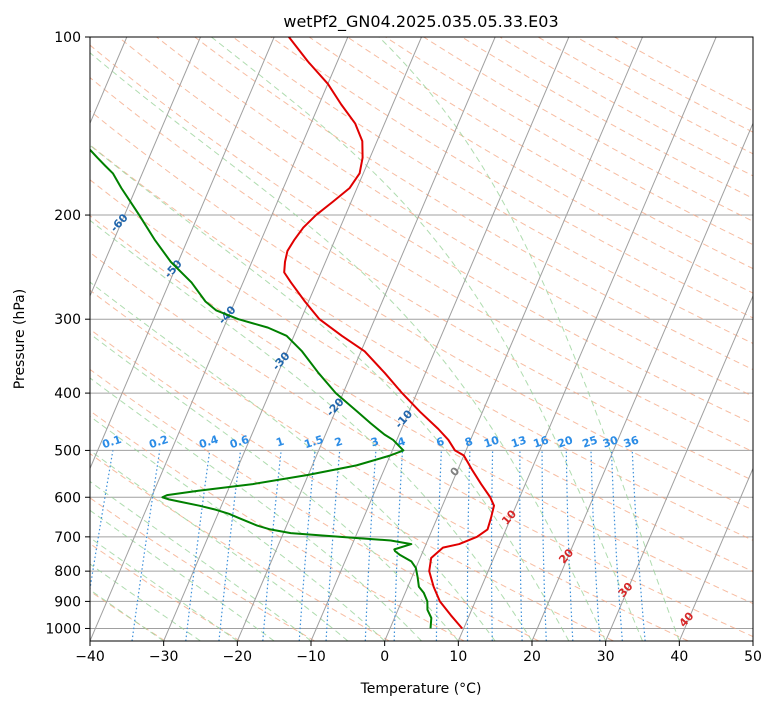 The width and height of the screenshot is (775, 708). I want to click on x-tick-label: −20, so click(238, 657).